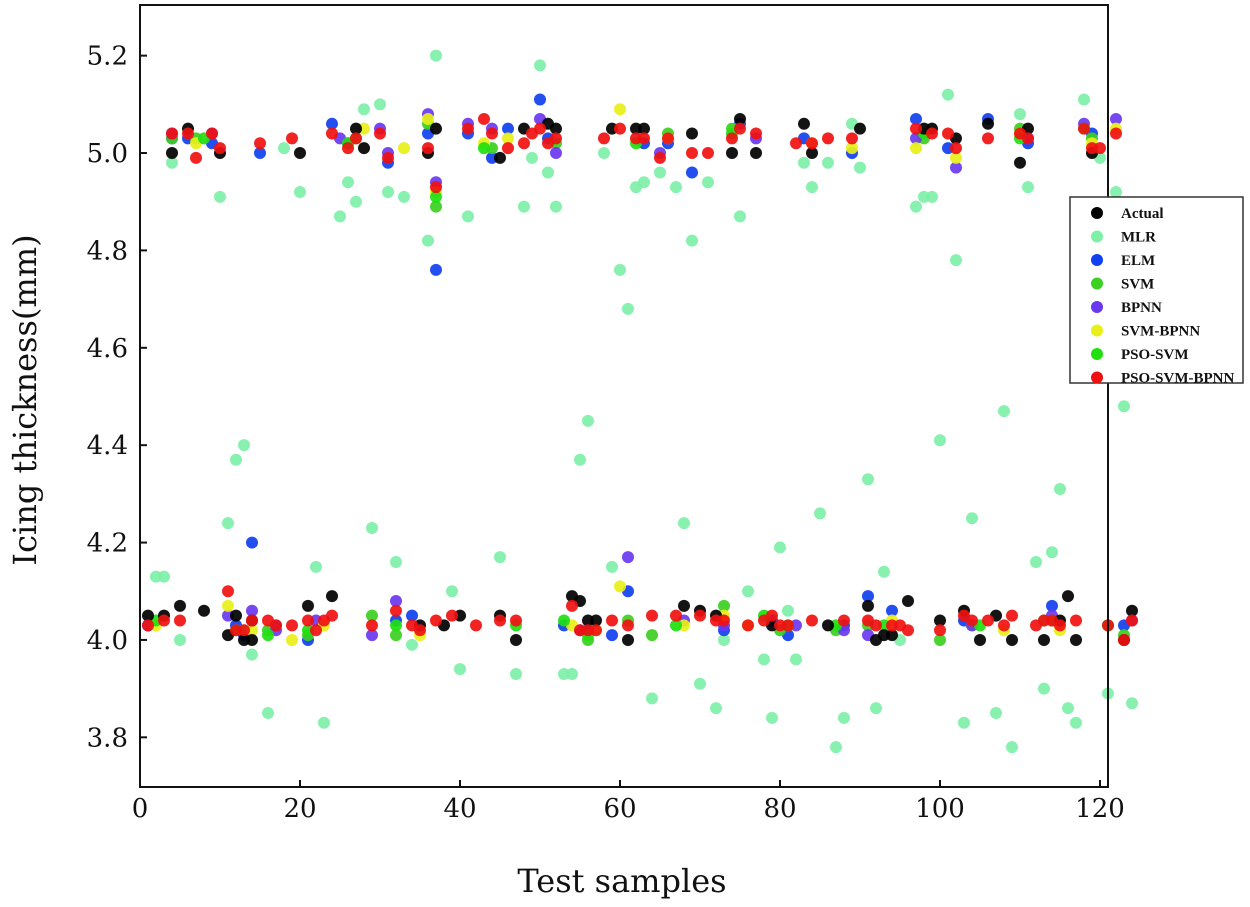  Describe the element at coordinates (107, 154) in the screenshot. I see `y-tick-label: 5.0` at that location.